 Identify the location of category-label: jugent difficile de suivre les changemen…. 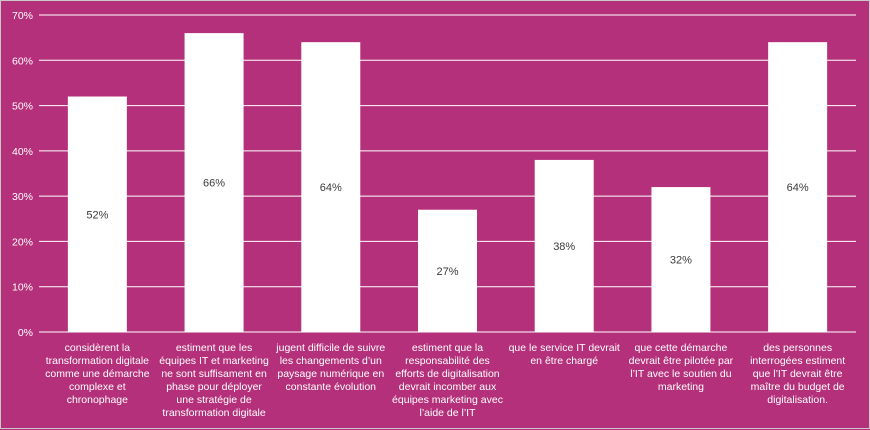
(331, 367).